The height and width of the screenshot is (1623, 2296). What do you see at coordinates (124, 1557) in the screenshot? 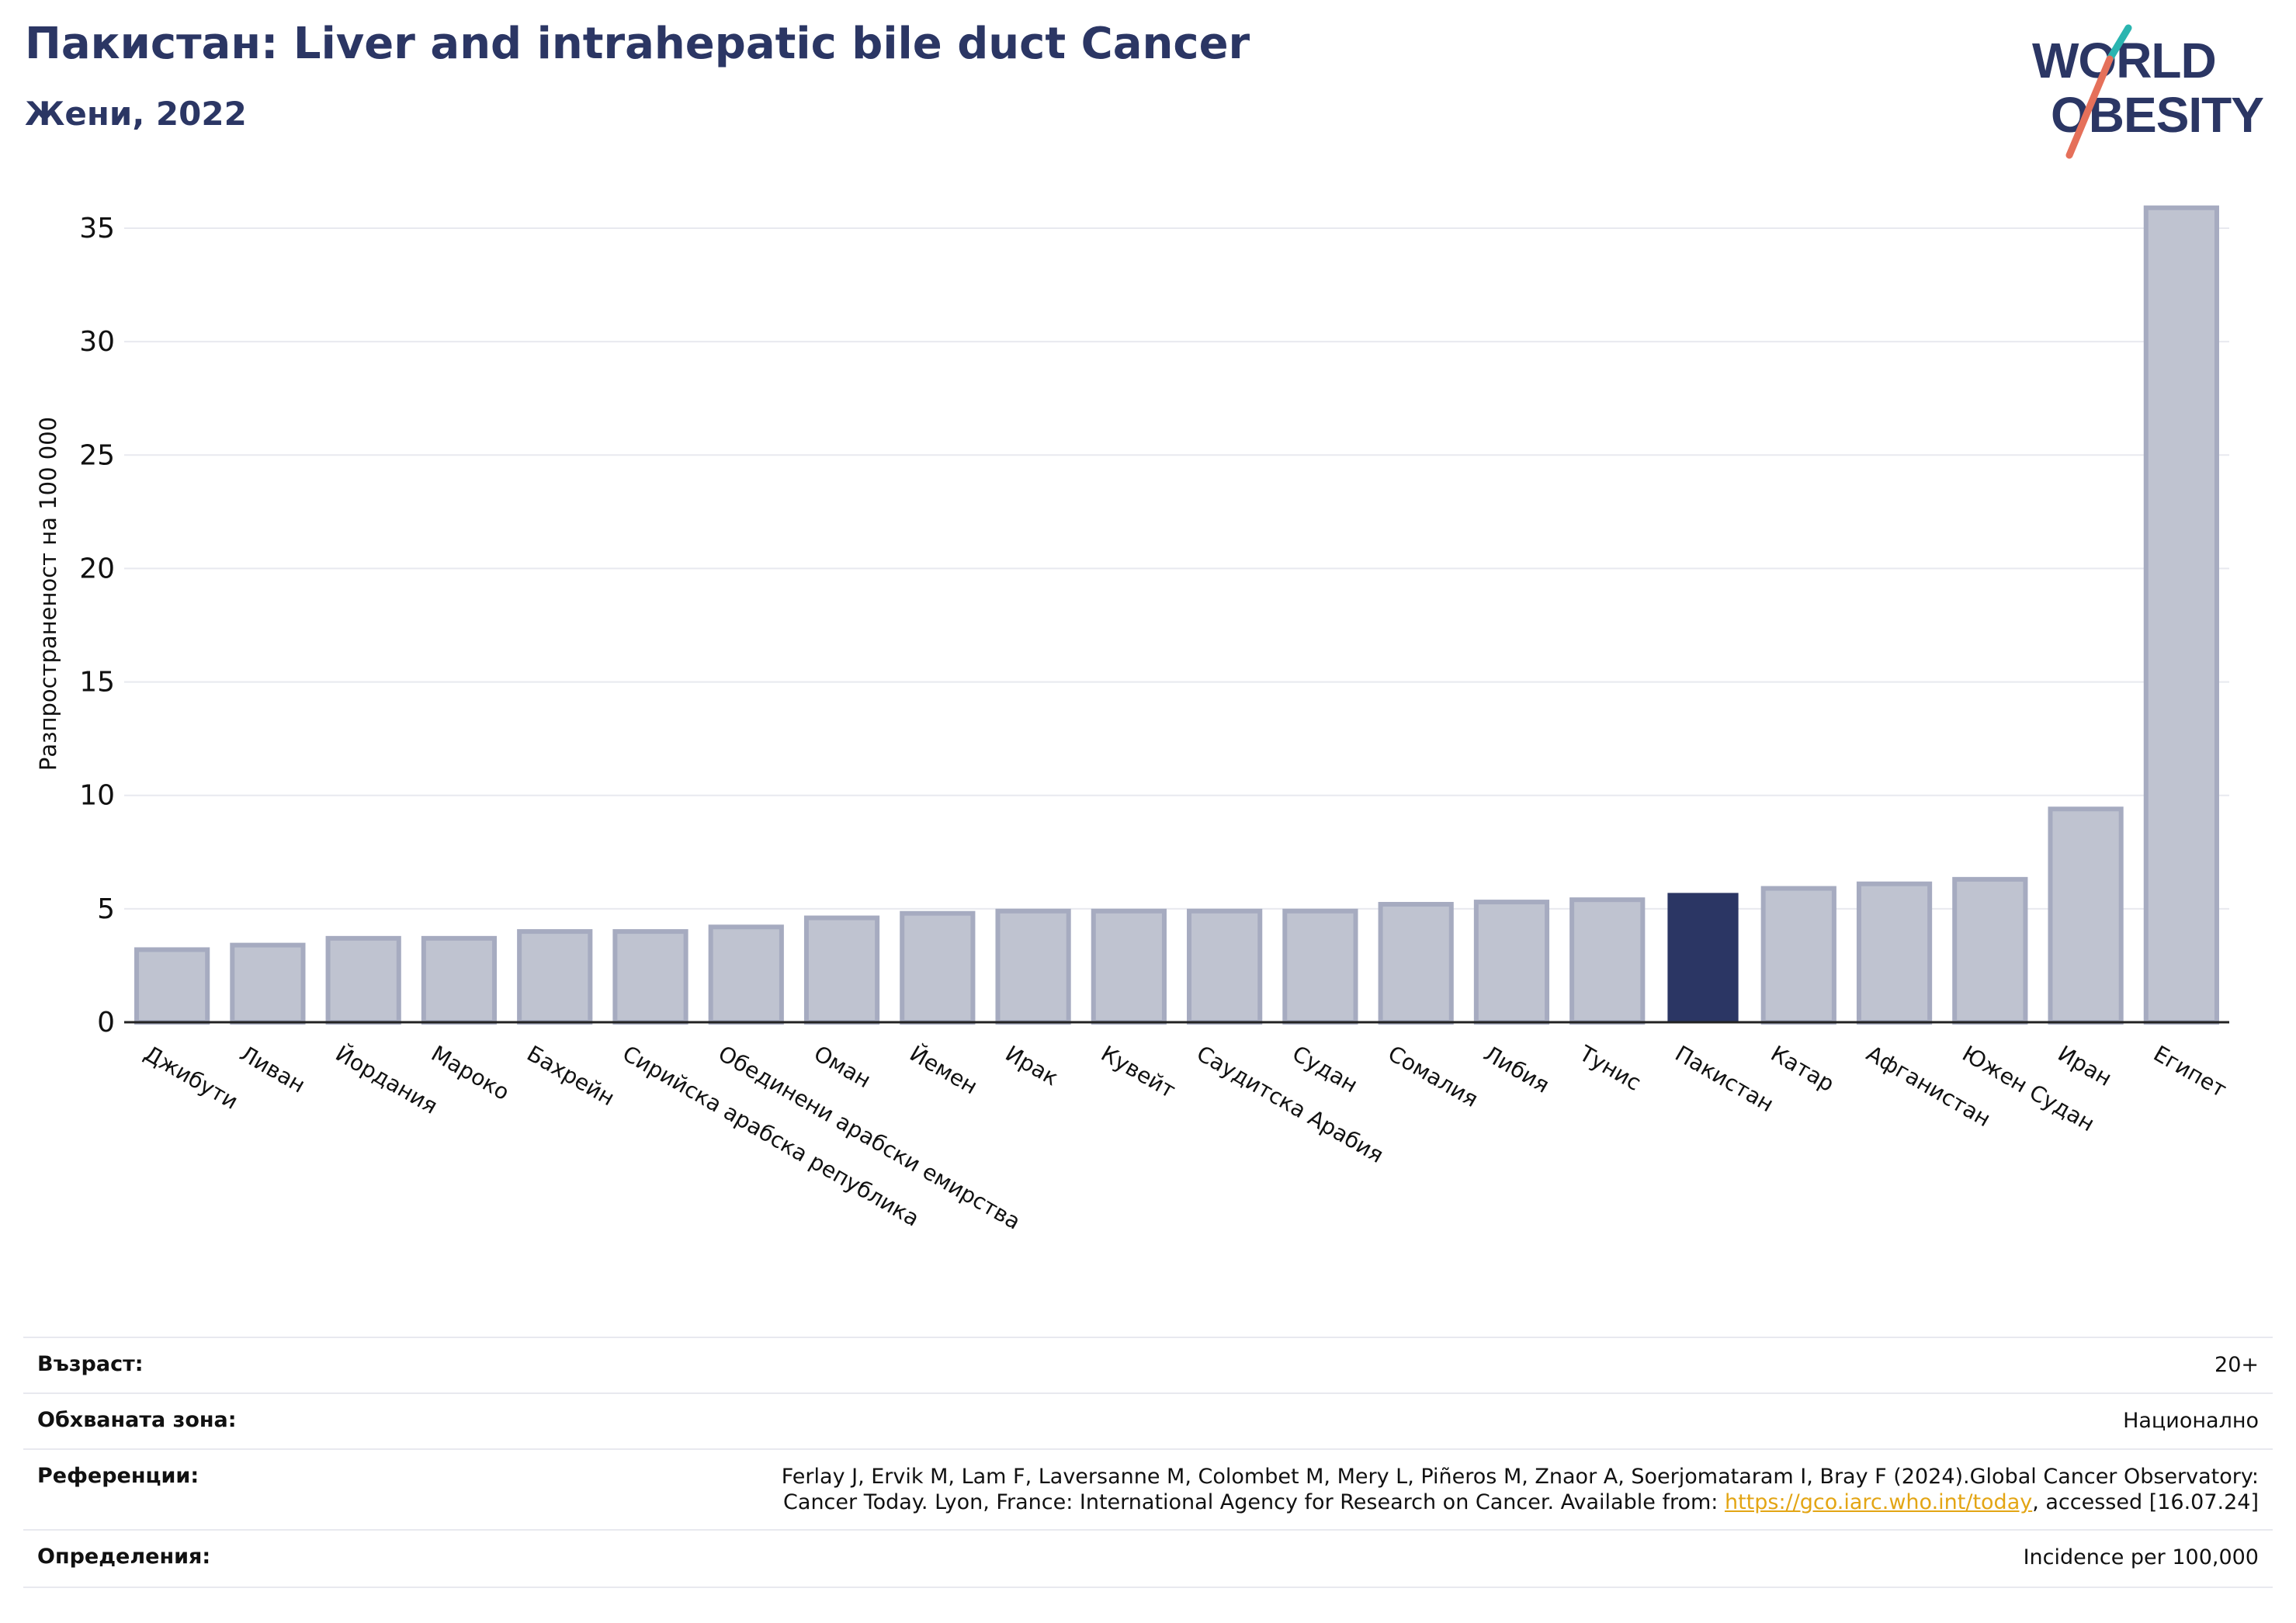
I see `definitions-label: Определения:` at bounding box center [124, 1557].